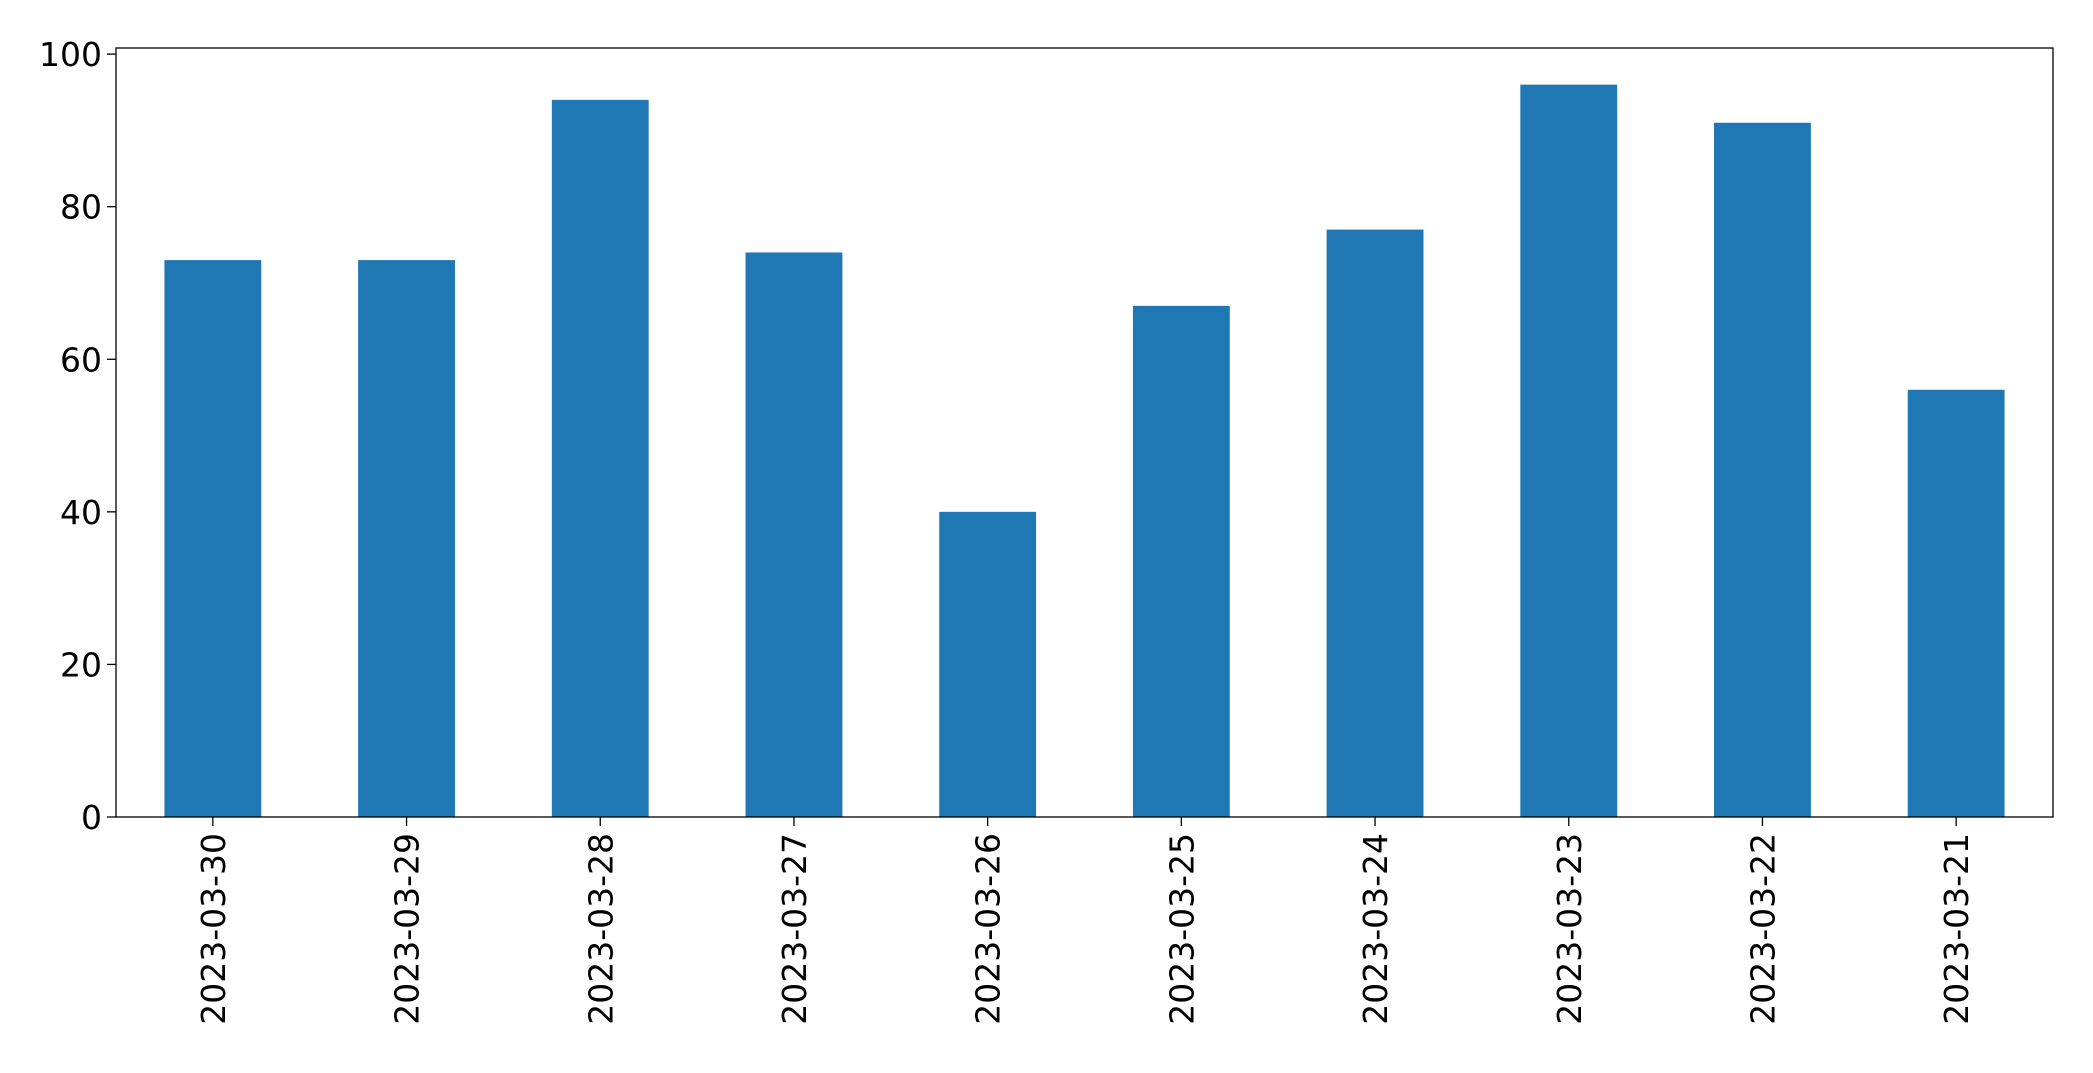 The image size is (2093, 1073). I want to click on y-tick-label: 20, so click(81, 664).